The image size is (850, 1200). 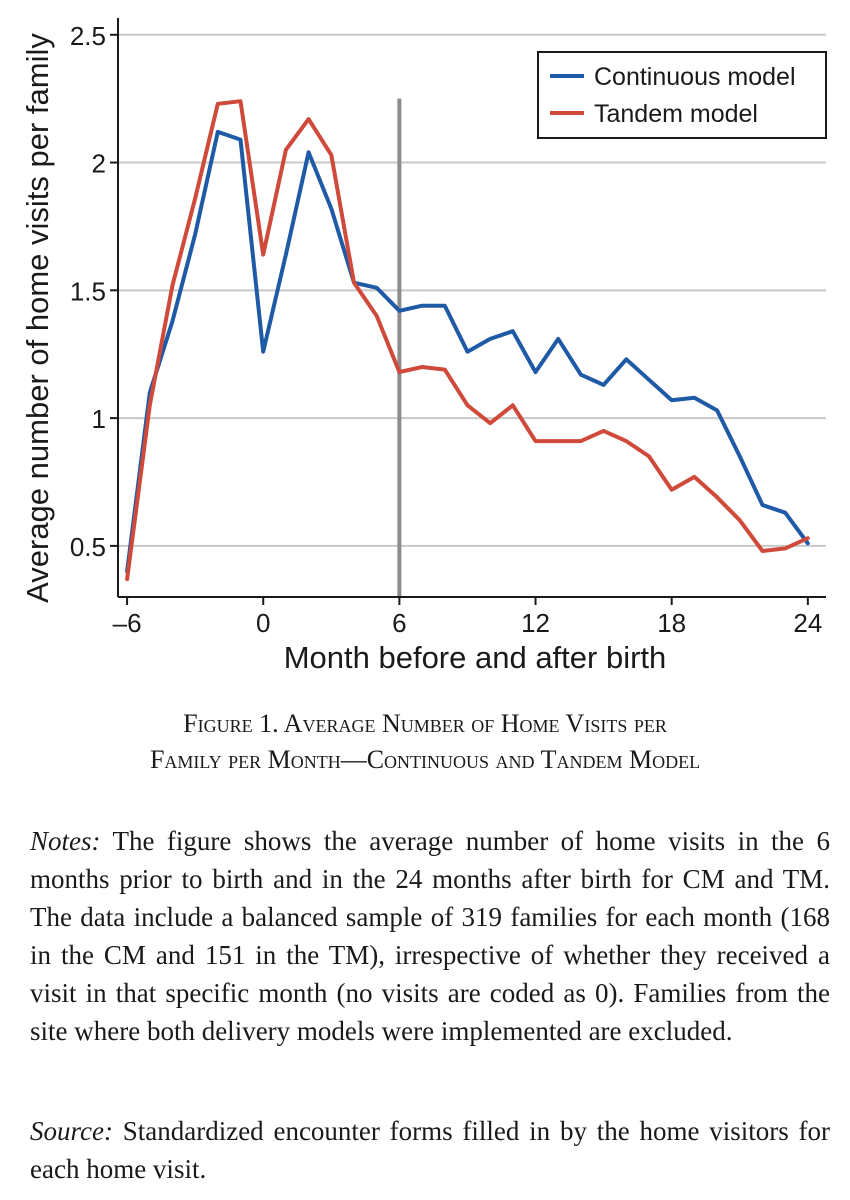 I want to click on notes-lead: Notes:, so click(x=65, y=841).